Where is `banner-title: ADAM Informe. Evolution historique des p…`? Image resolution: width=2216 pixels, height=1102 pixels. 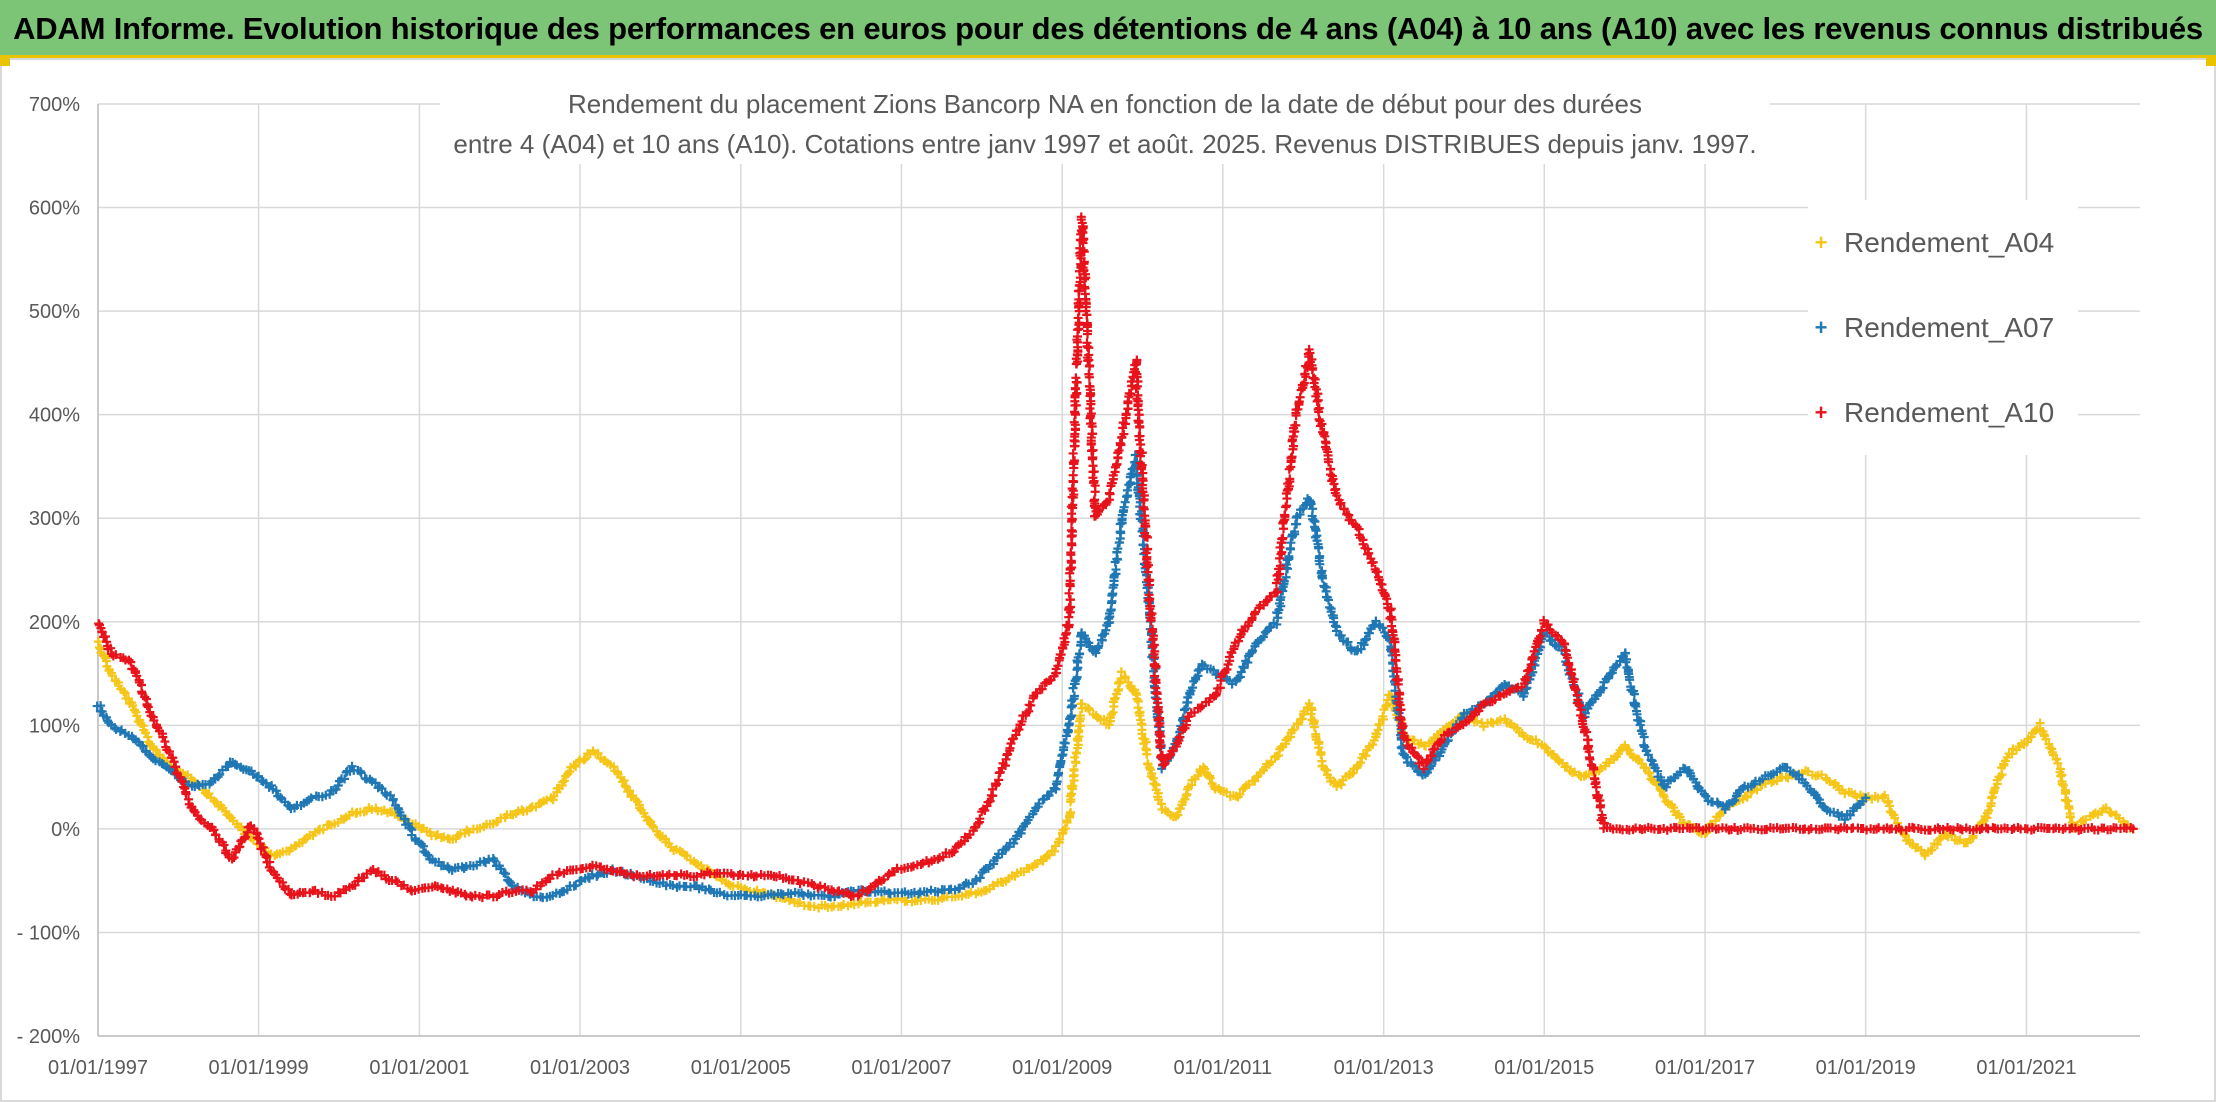
banner-title: ADAM Informe. Evolution historique des p… is located at coordinates (1108, 28).